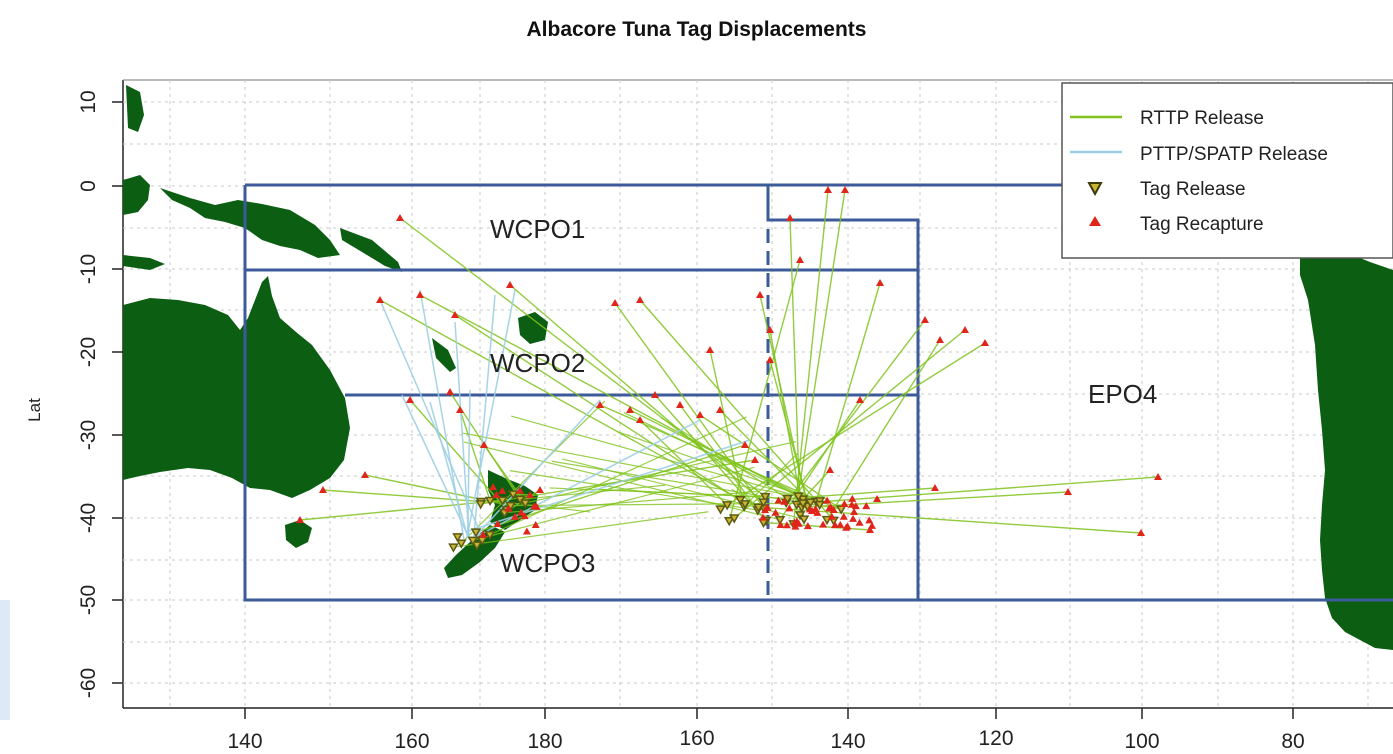 This screenshot has height=754, width=1393. I want to click on new-guinea-landmass, so click(250, 223).